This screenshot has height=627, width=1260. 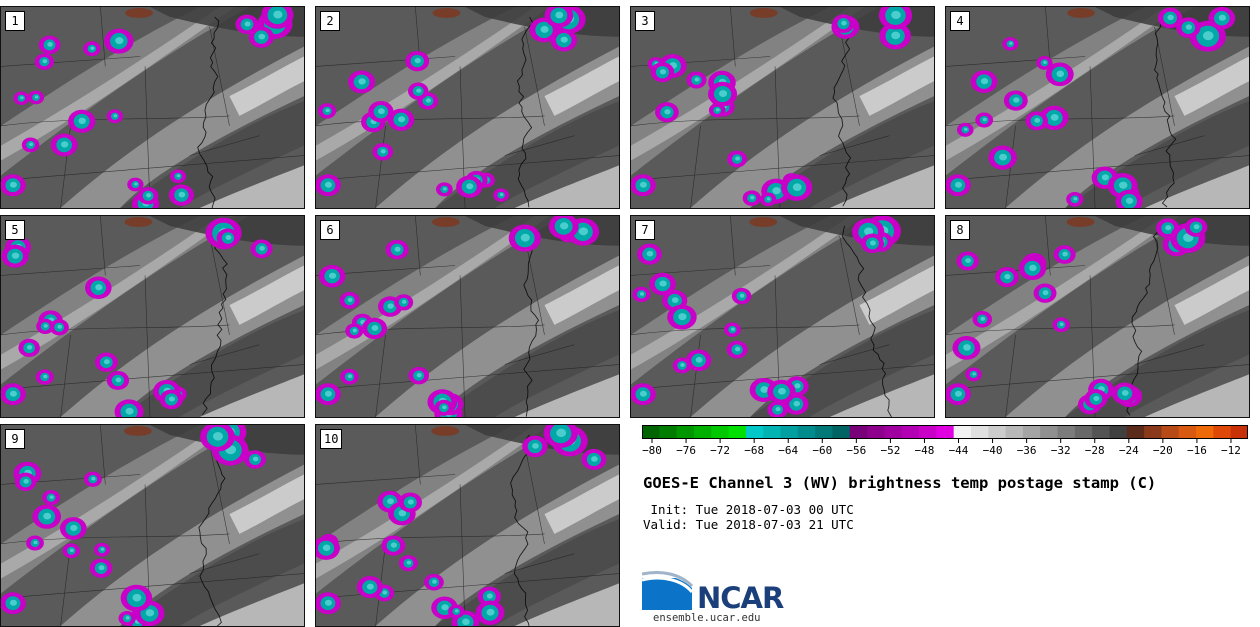 I want to click on map-panel-3: 3, so click(x=782, y=107).